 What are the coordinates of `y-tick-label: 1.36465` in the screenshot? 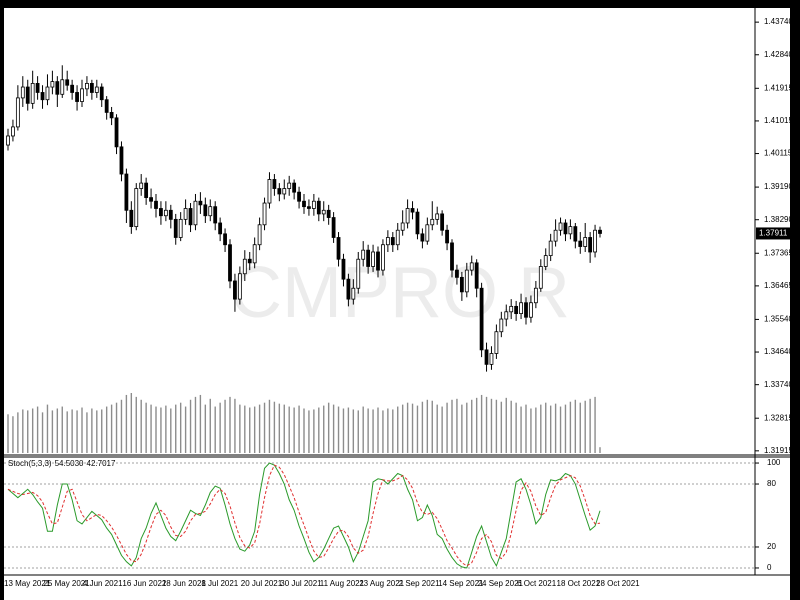 It's located at (778, 285).